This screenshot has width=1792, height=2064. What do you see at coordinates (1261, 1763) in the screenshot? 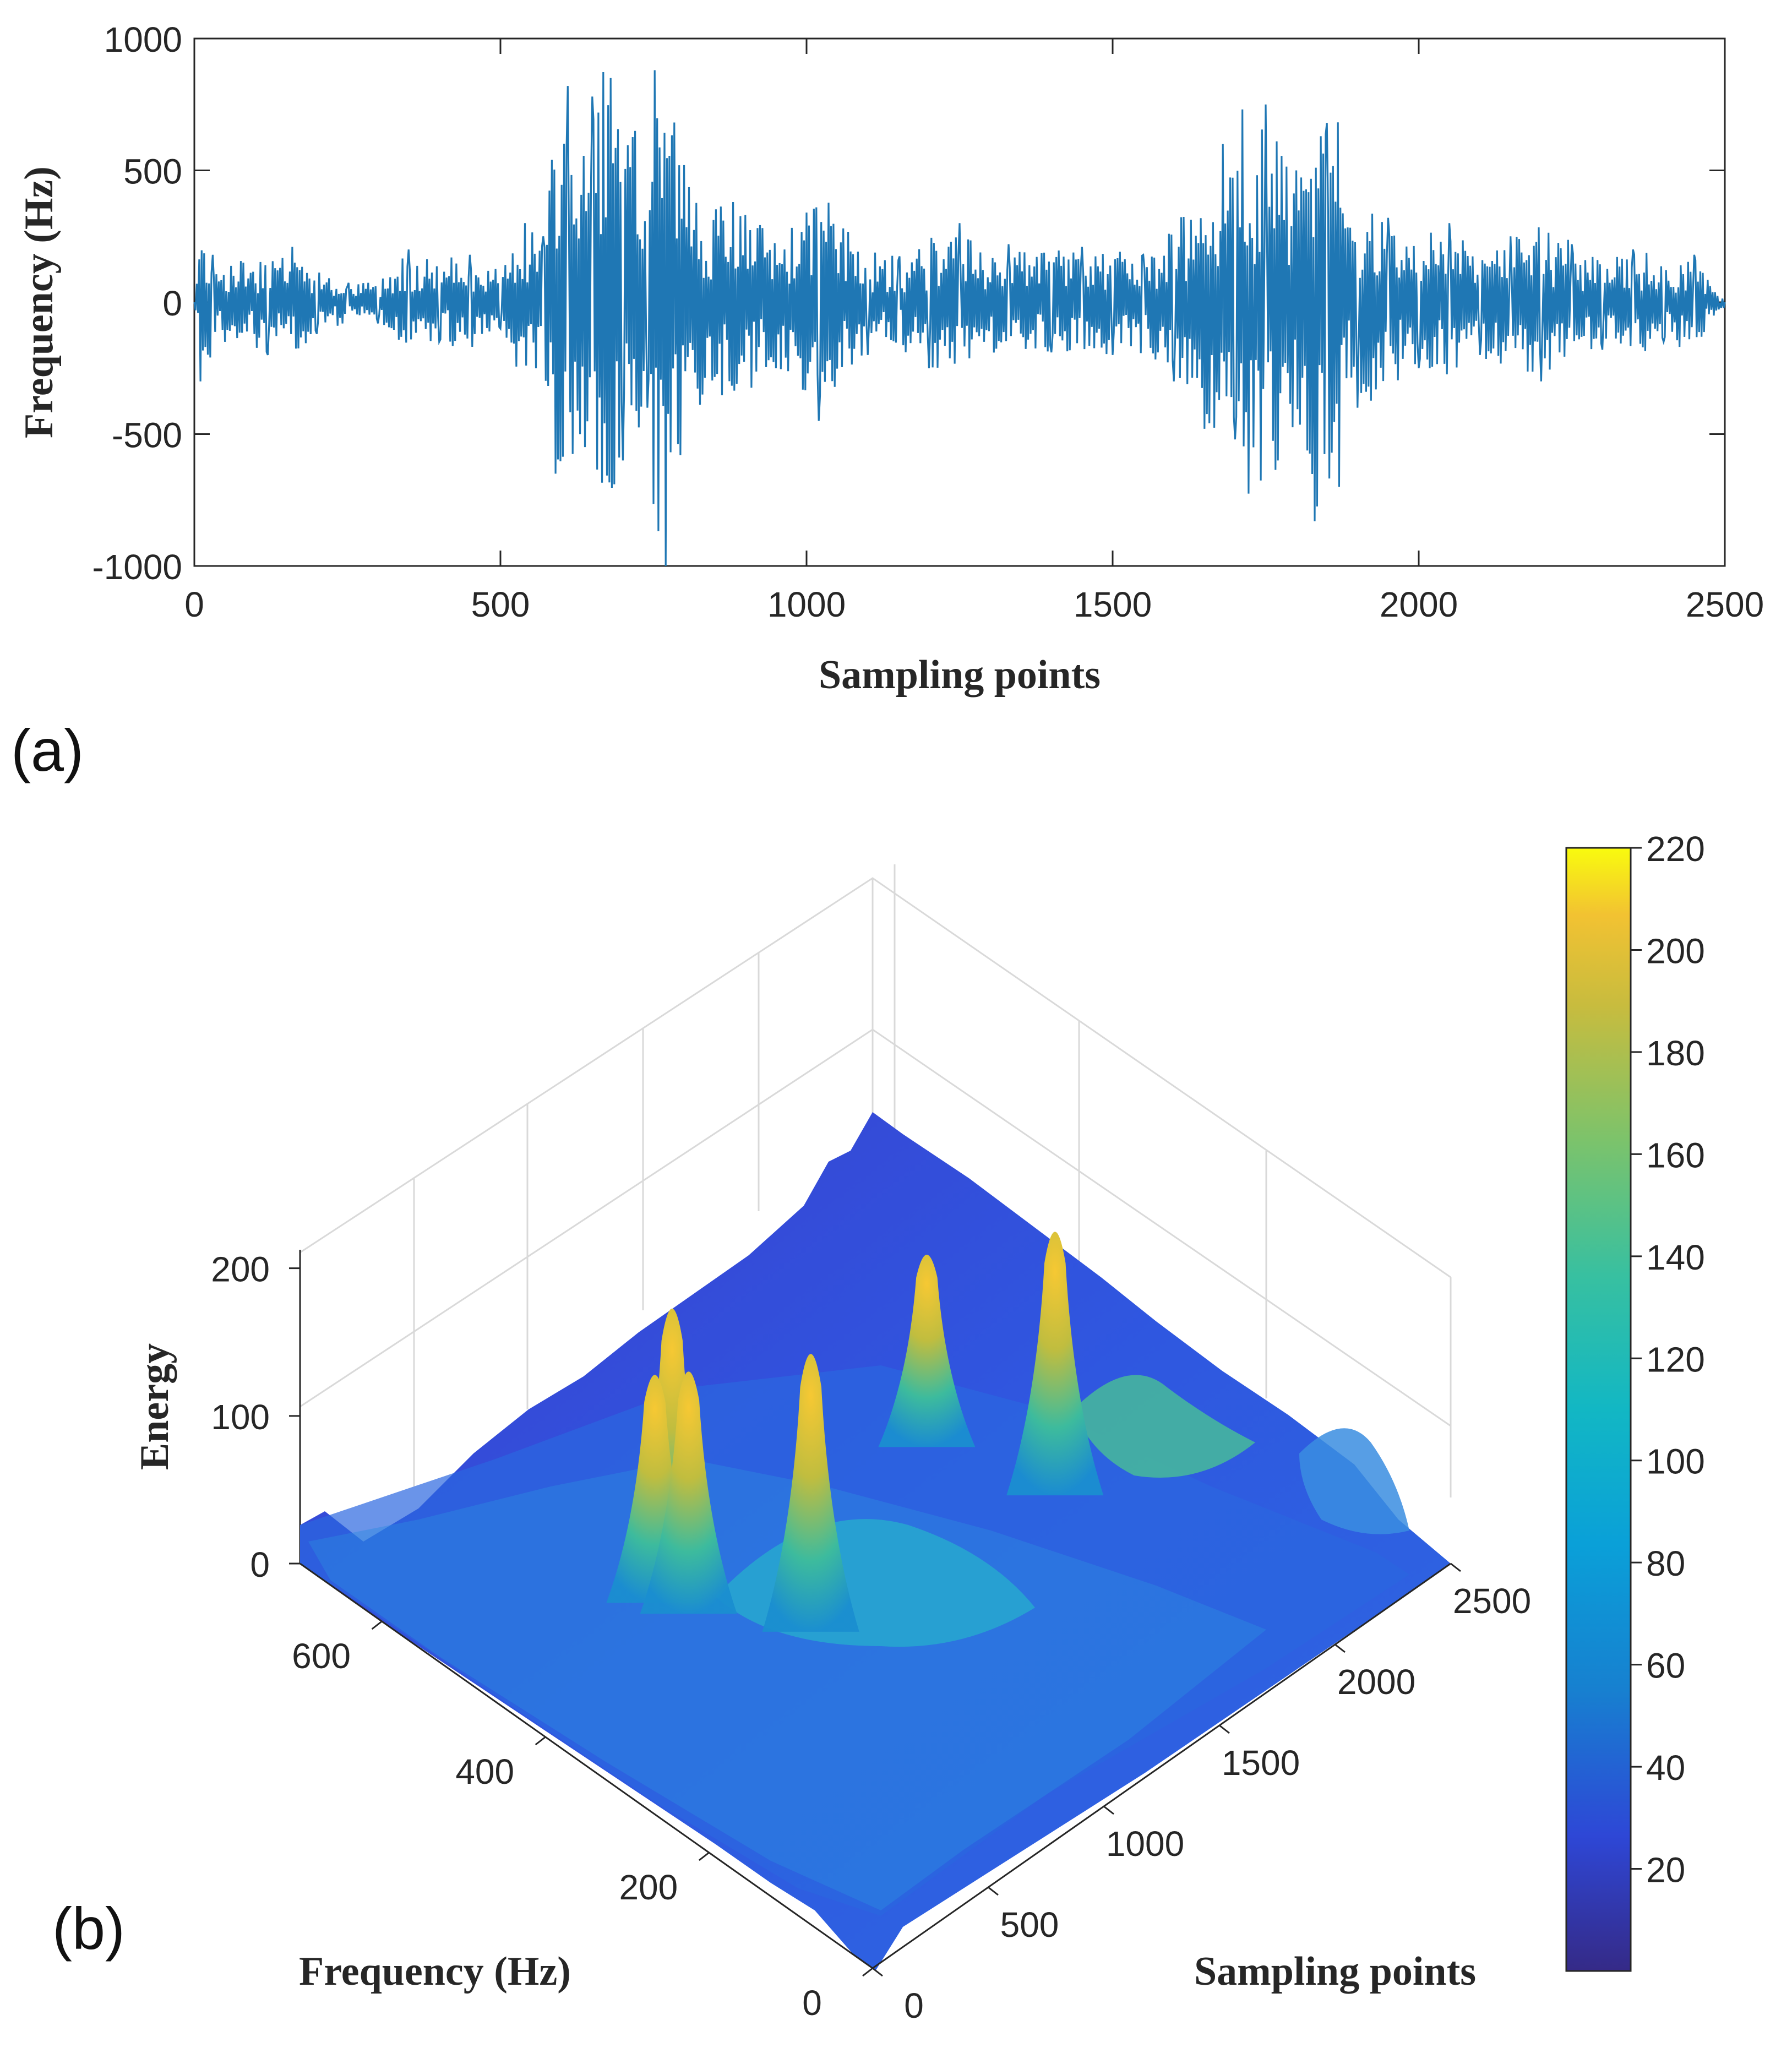
I see `panel-b-sampling-tick-label: 1500` at bounding box center [1261, 1763].